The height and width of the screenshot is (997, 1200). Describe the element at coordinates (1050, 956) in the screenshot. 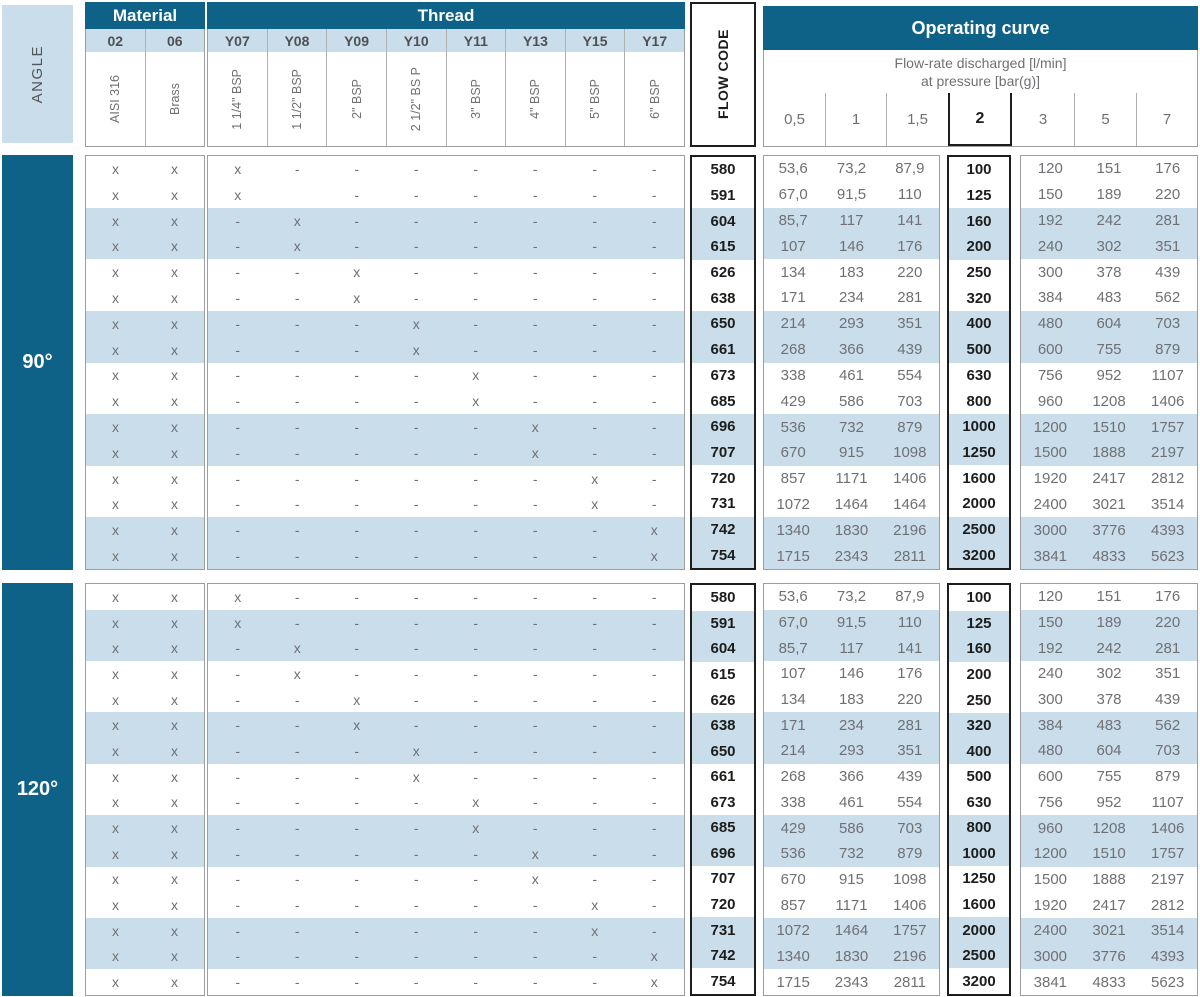

I see `flow-rate-cell: 3000` at that location.